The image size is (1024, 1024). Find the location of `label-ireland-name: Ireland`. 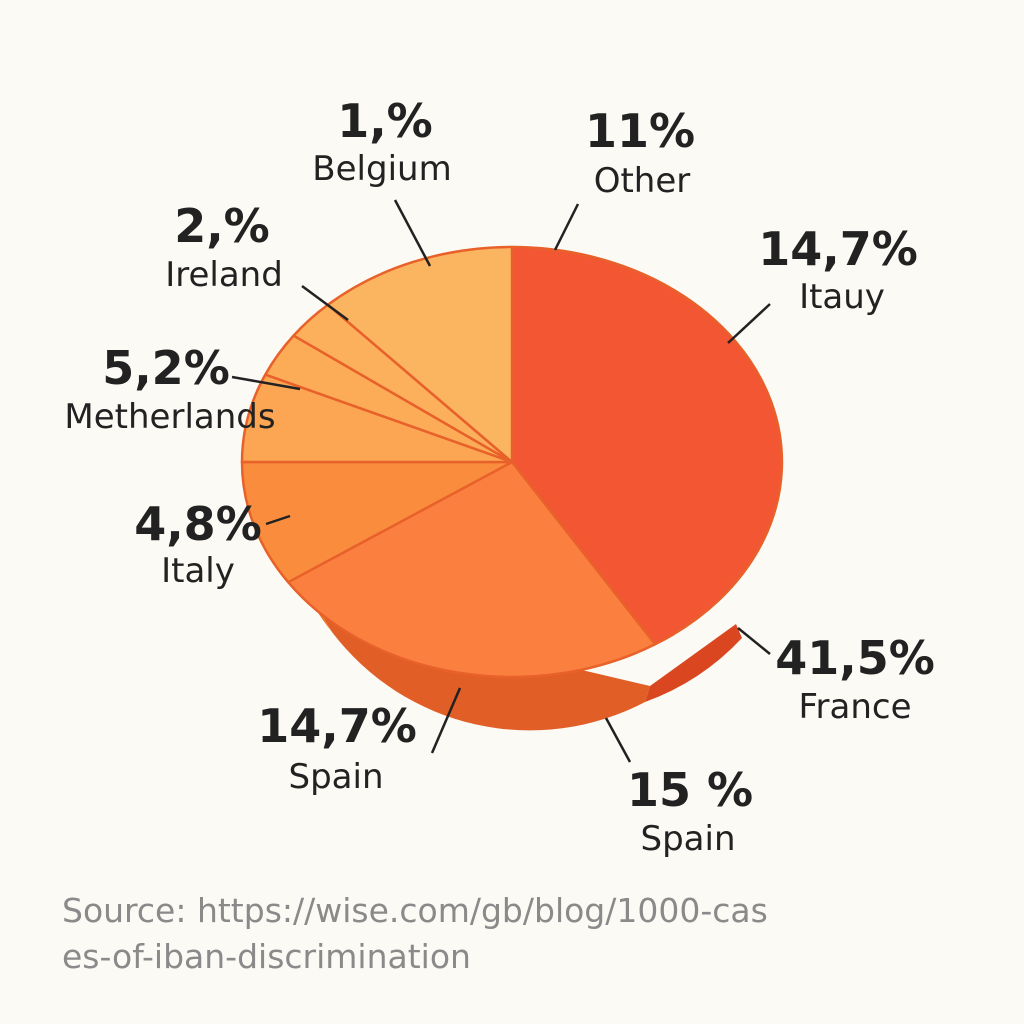

label-ireland-name: Ireland is located at coordinates (224, 275).